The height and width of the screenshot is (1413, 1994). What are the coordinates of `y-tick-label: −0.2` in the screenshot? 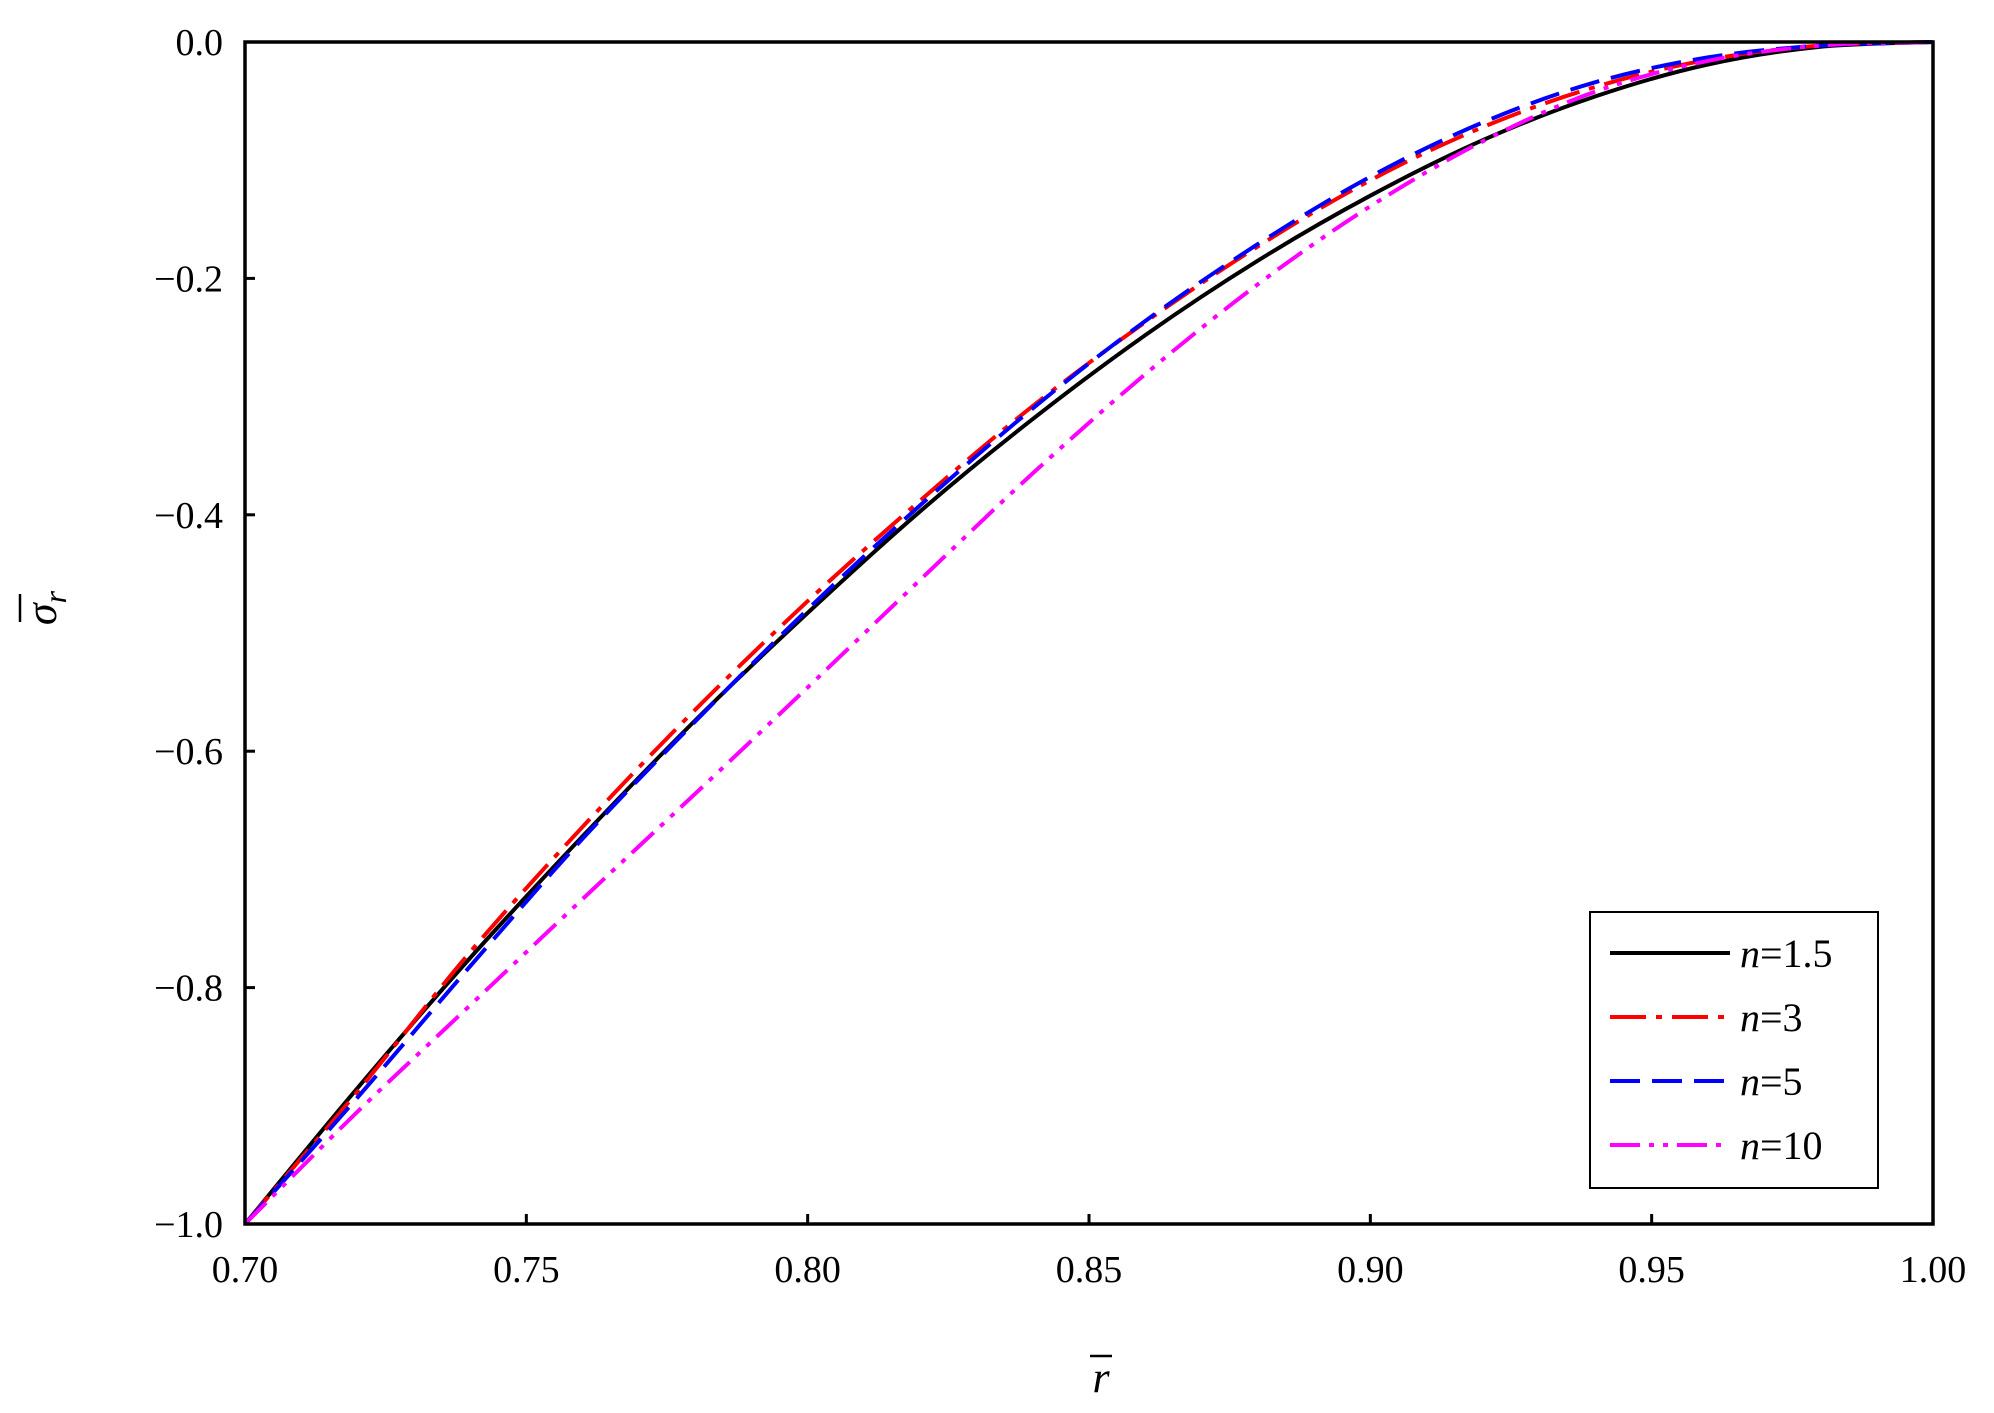 It's located at (188, 279).